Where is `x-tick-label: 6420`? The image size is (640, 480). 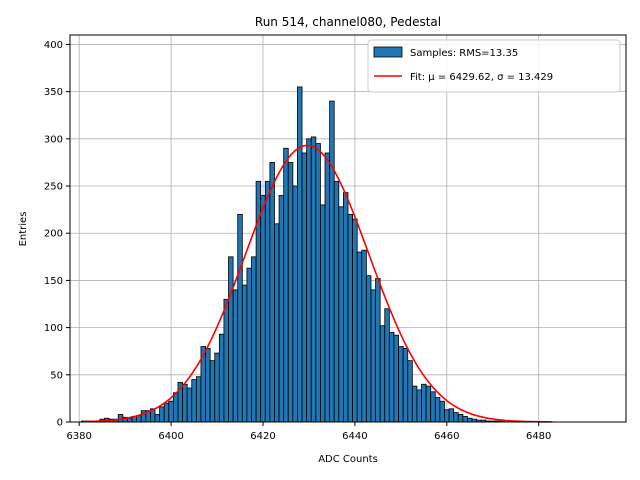
x-tick-label: 6420 is located at coordinates (262, 436).